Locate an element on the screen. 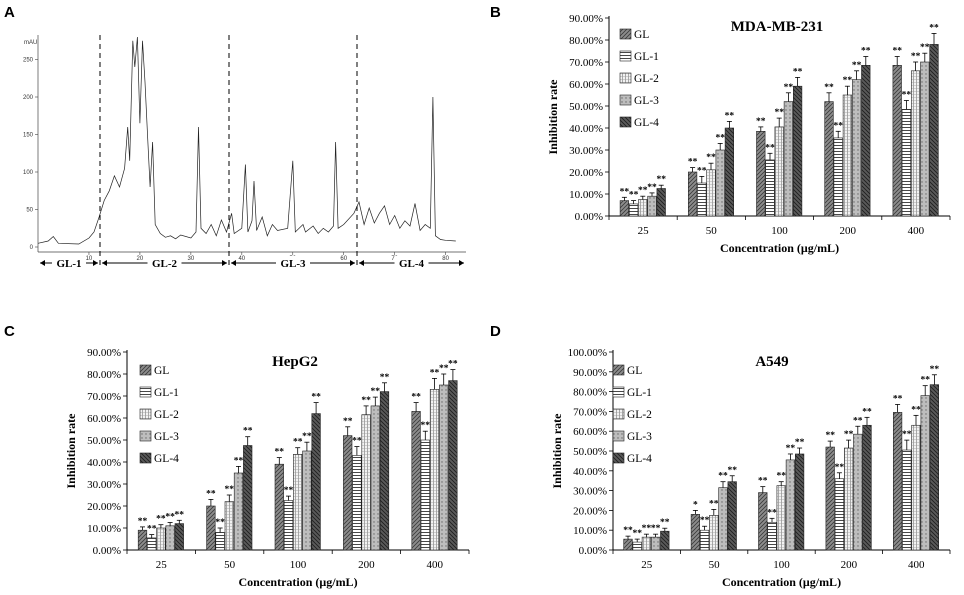 The width and height of the screenshot is (964, 595). segment-label: GL-4 is located at coordinates (412, 264).